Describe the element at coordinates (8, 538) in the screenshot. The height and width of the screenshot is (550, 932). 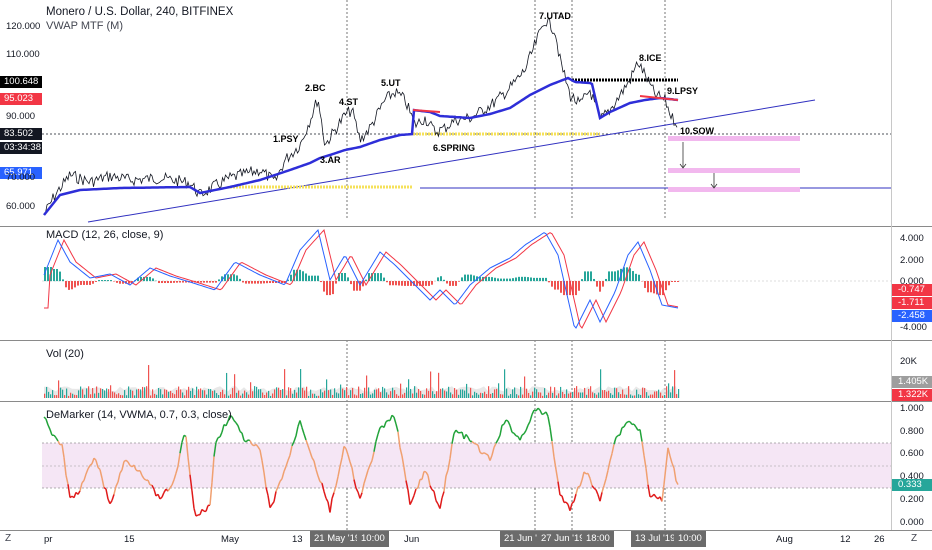
I see `zoom-axis-button-left: Z` at that location.